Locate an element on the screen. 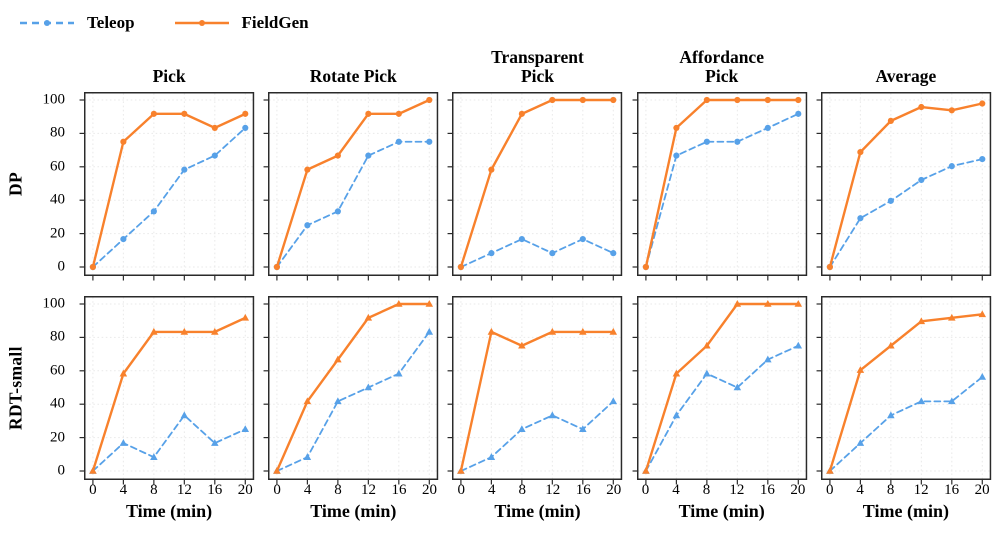 This screenshot has width=997, height=544. subplot-rdt-small-affordance-pick is located at coordinates (719, 390).